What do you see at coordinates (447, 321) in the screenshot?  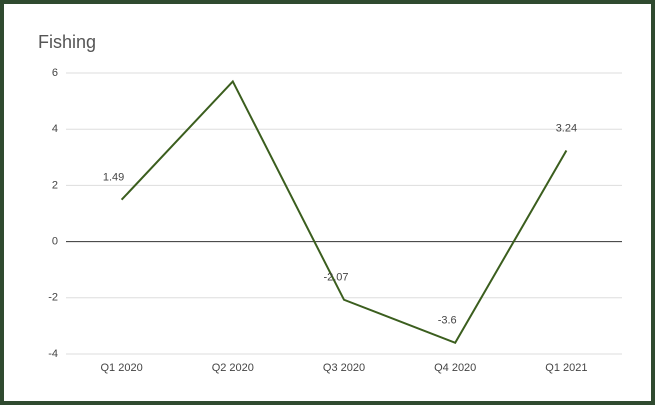 I see `data-label: -3.6` at bounding box center [447, 321].